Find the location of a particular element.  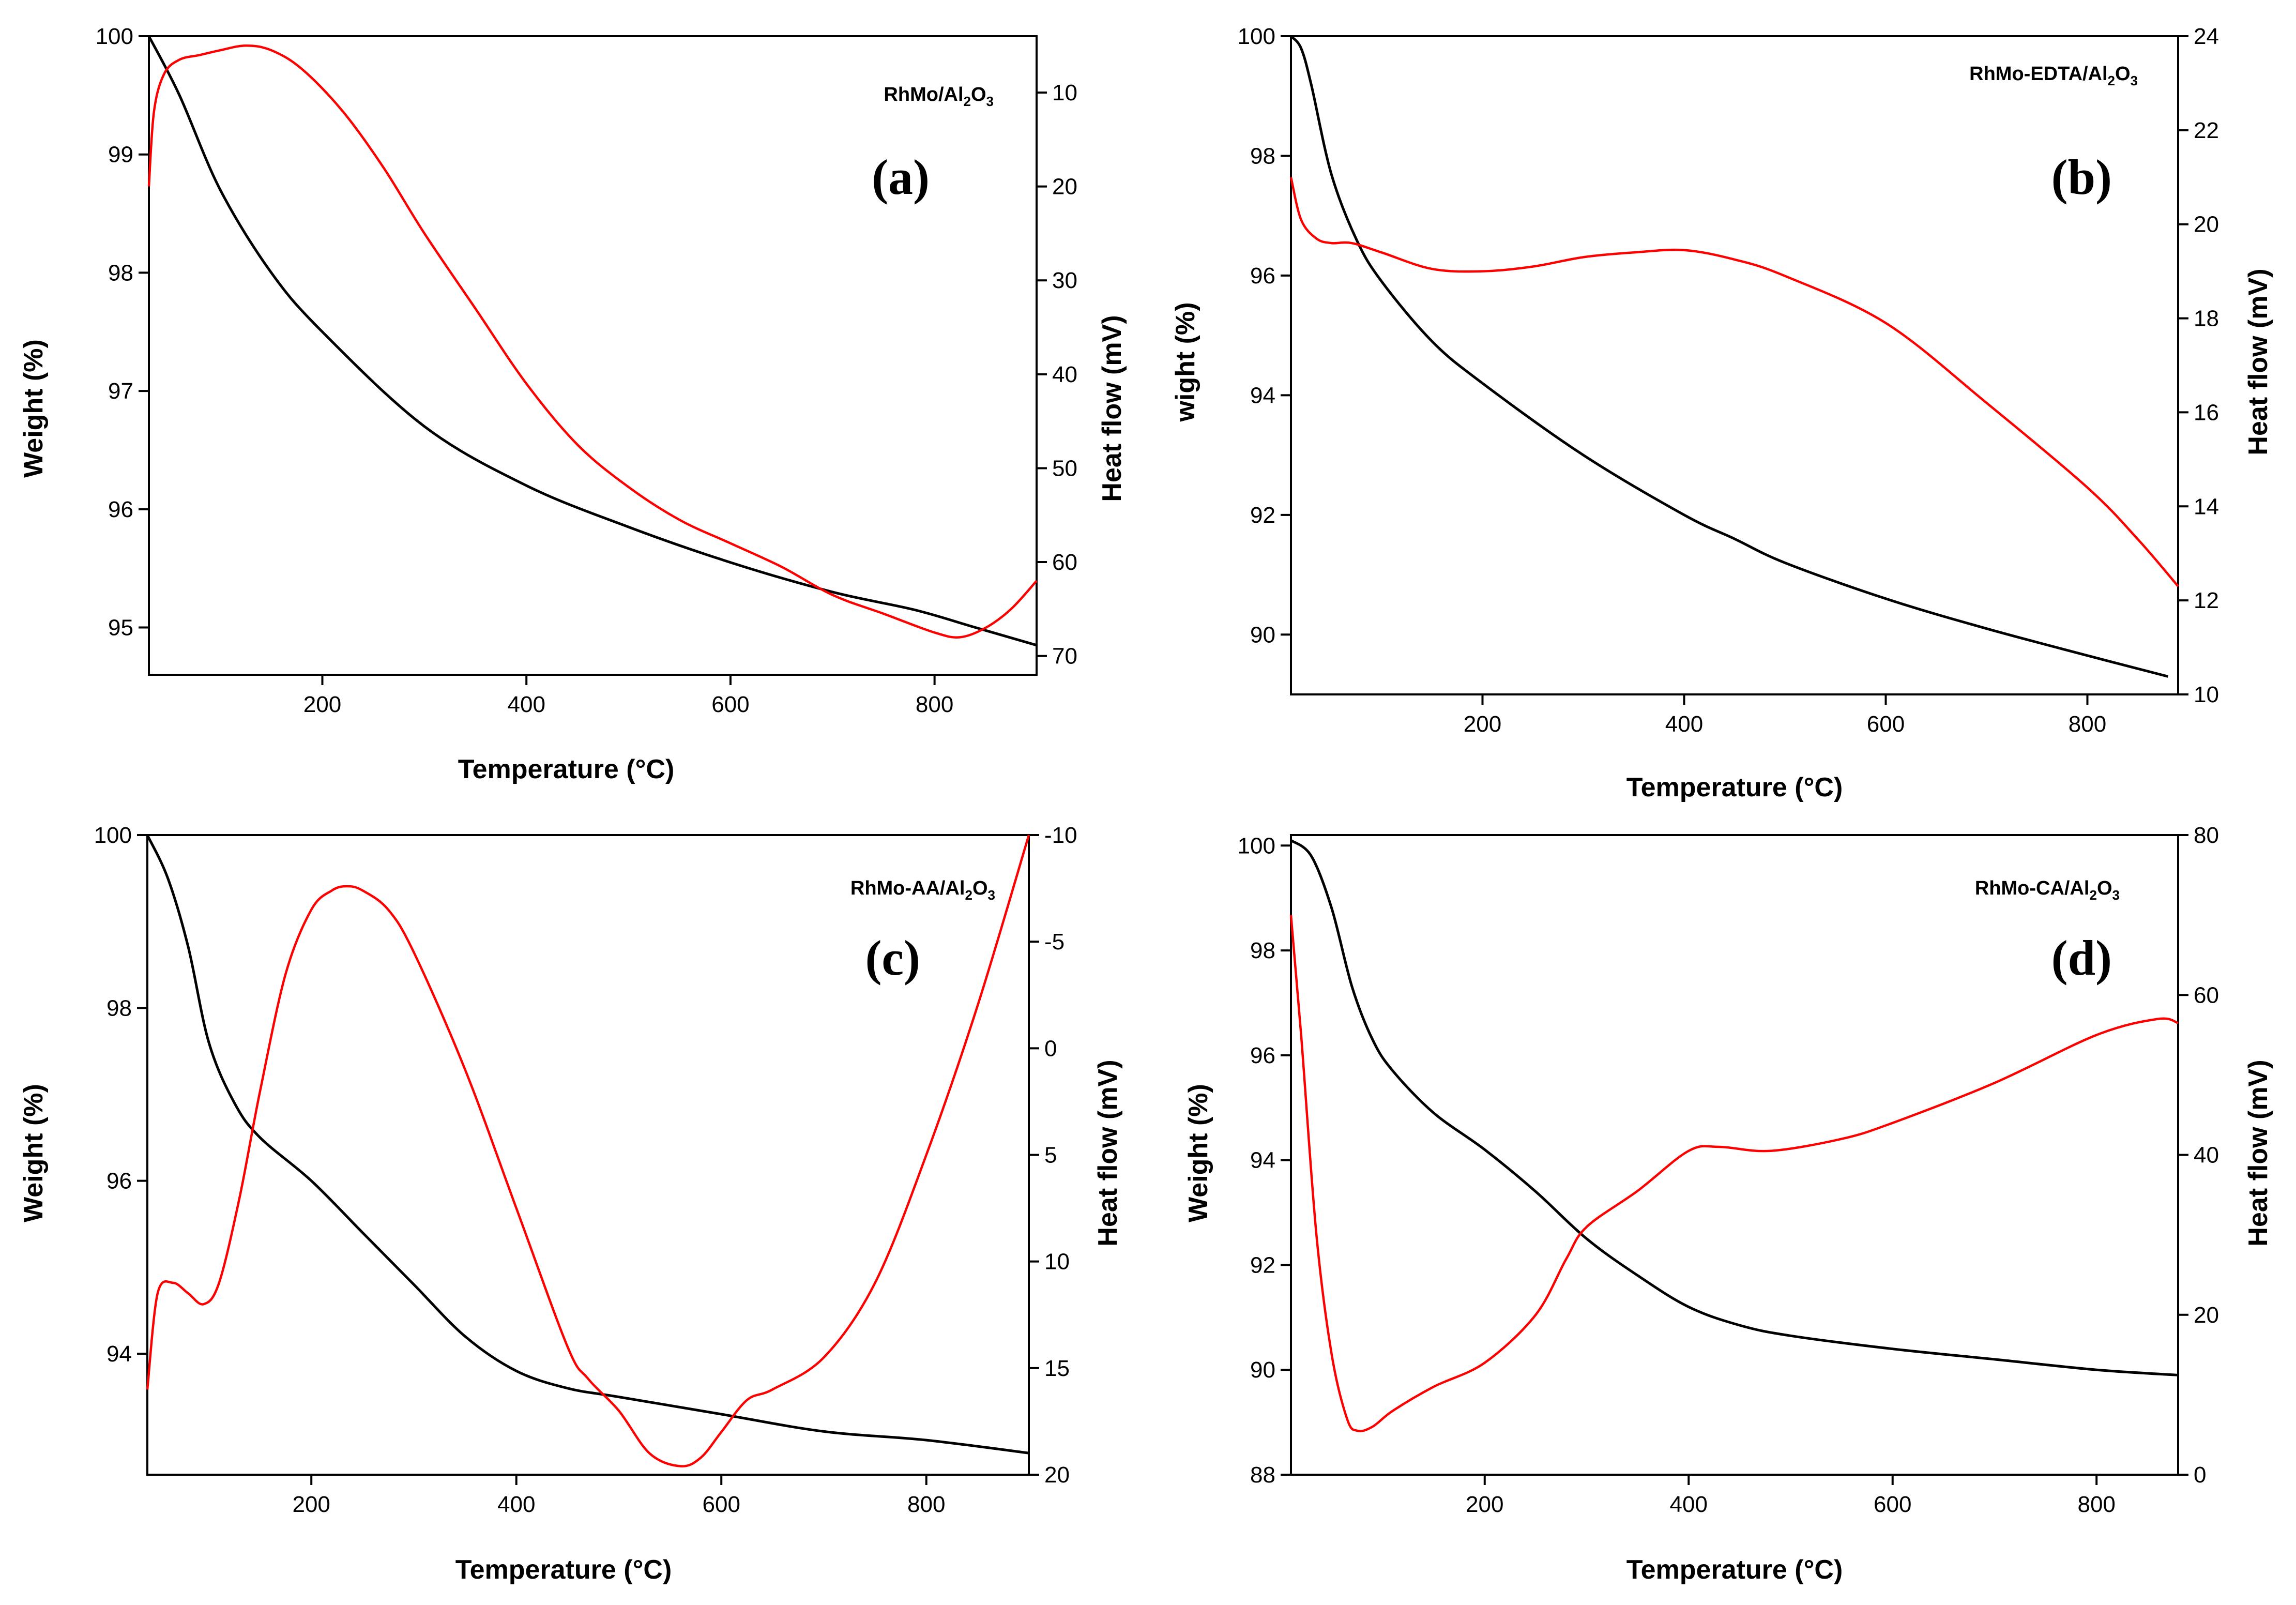

y-right-tick-label: 5 is located at coordinates (1050, 1156).